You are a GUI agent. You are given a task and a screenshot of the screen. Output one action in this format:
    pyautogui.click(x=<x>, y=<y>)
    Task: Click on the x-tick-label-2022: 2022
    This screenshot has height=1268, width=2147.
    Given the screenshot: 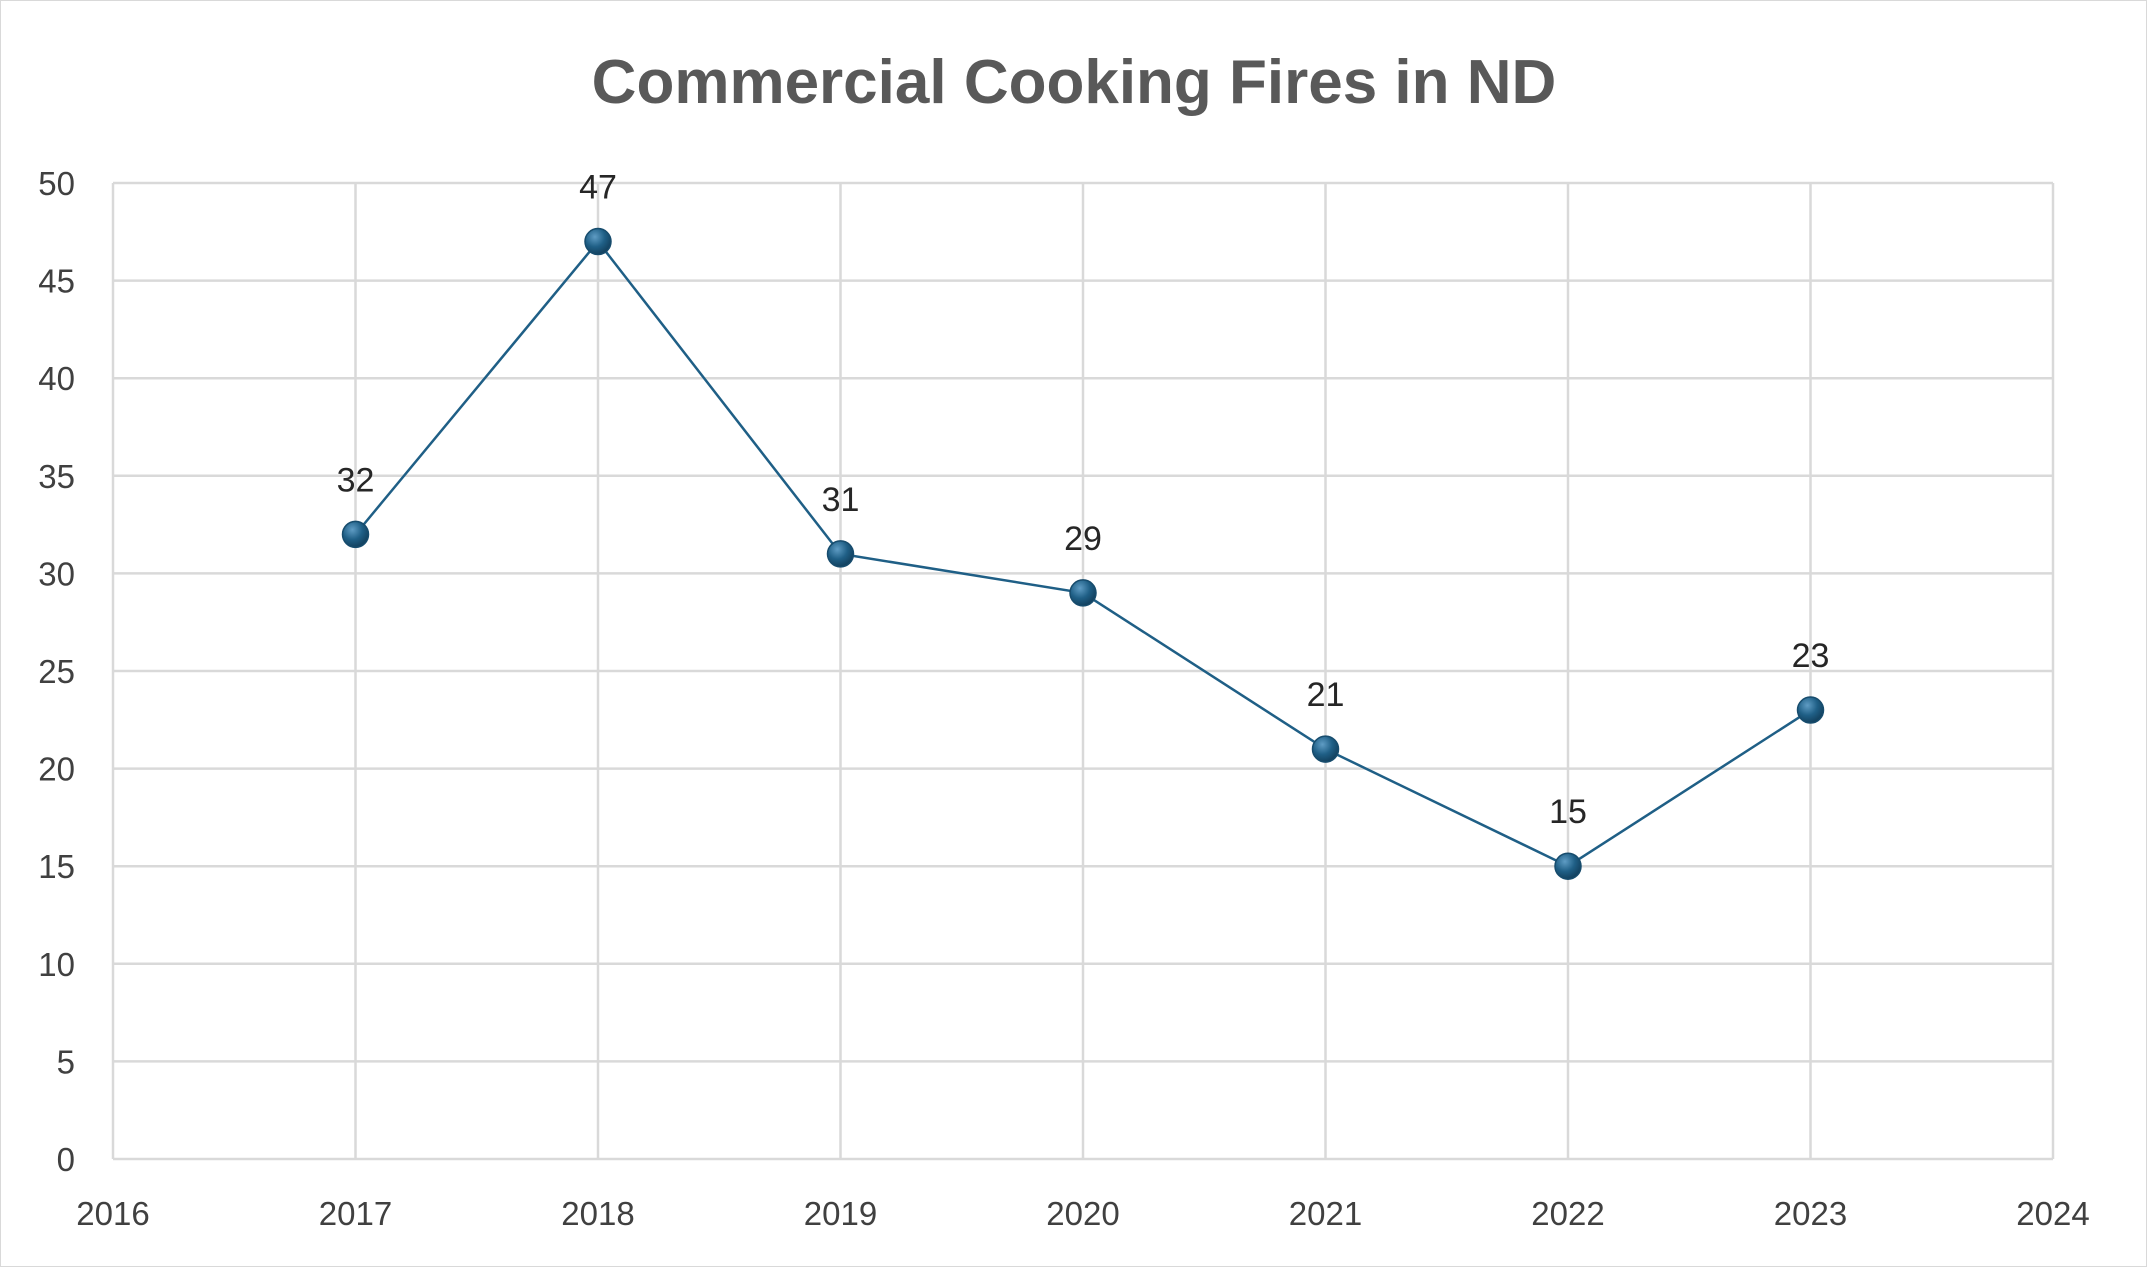 What is the action you would take?
    pyautogui.click(x=1567, y=1213)
    